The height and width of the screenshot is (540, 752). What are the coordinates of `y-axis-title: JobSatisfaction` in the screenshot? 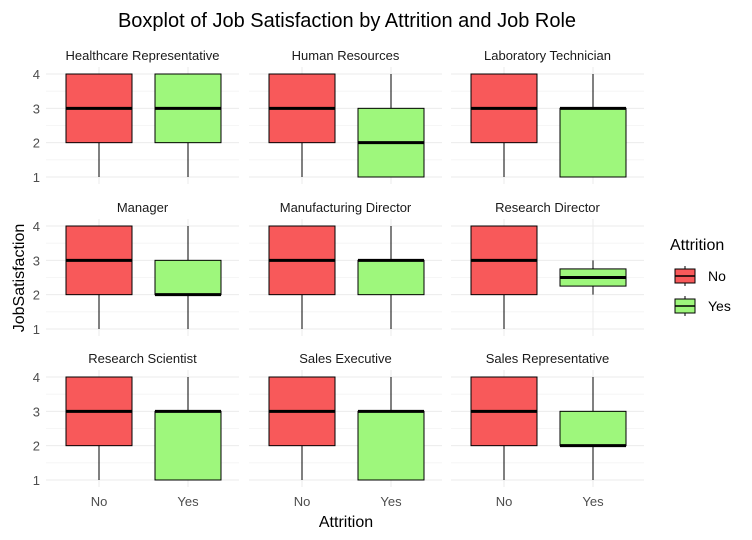 It's located at (19, 278).